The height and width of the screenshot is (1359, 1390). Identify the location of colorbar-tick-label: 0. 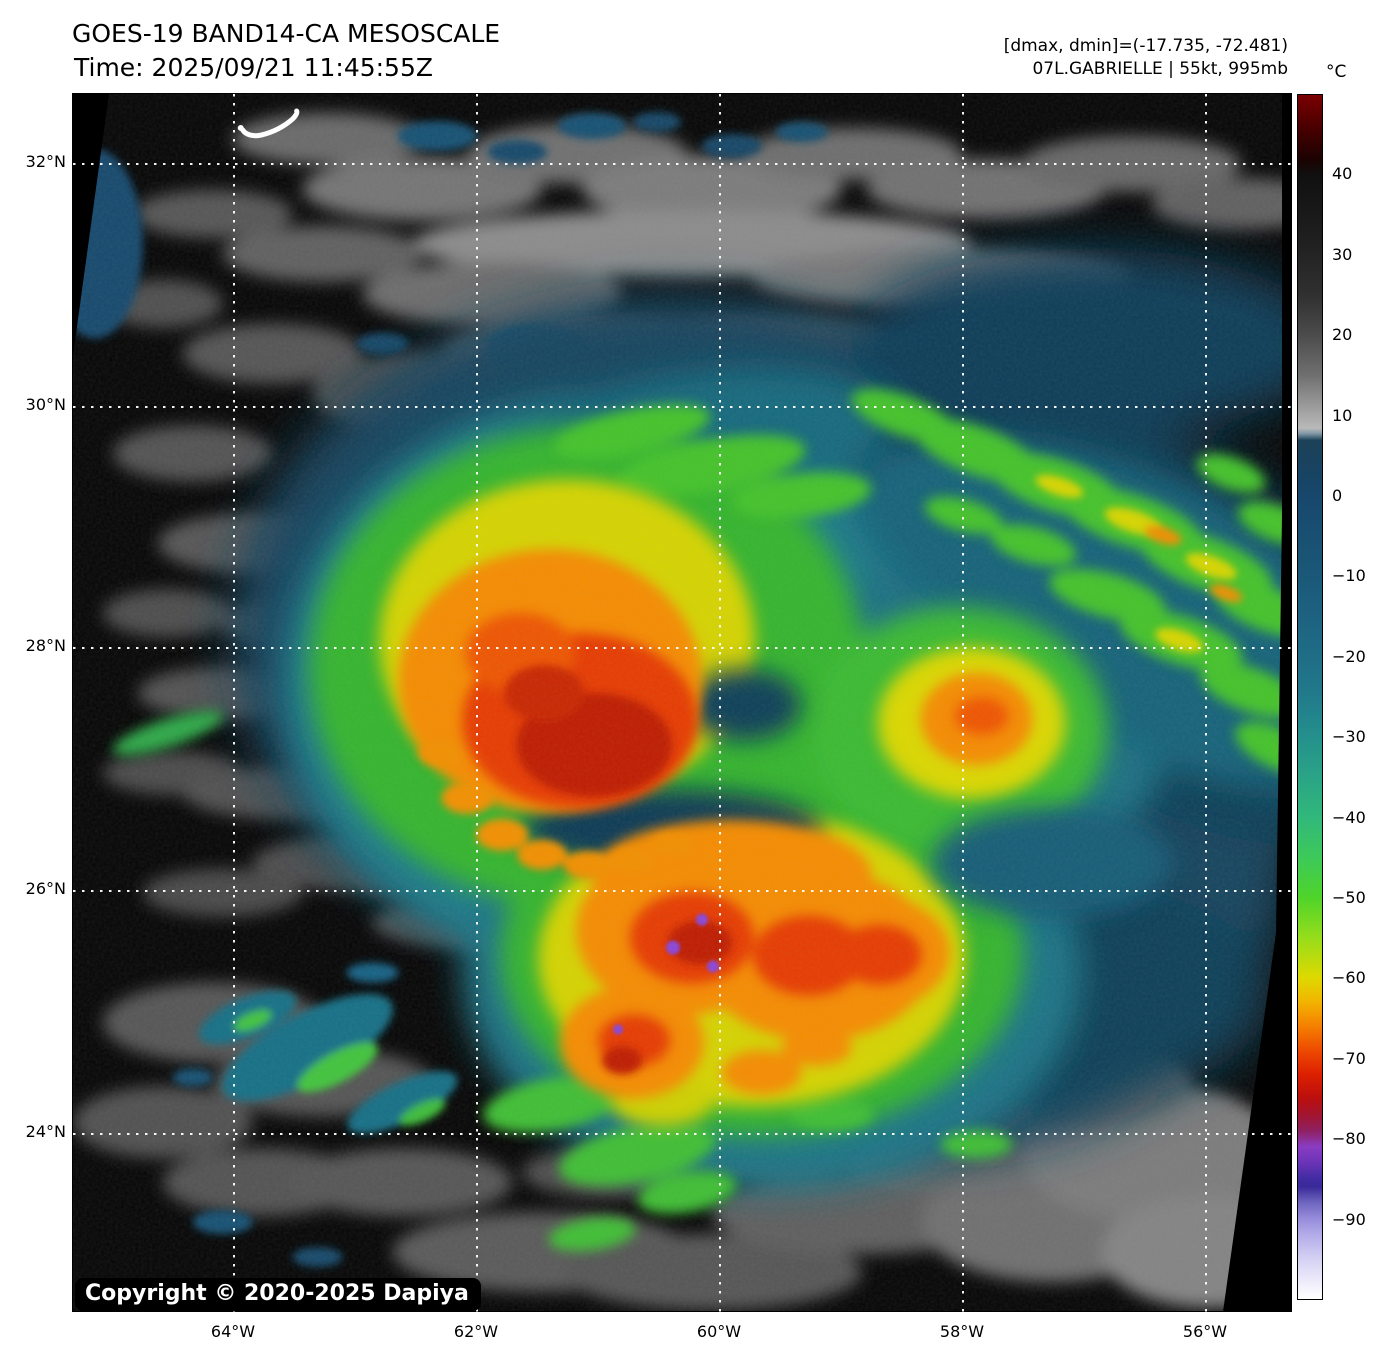
(1337, 495).